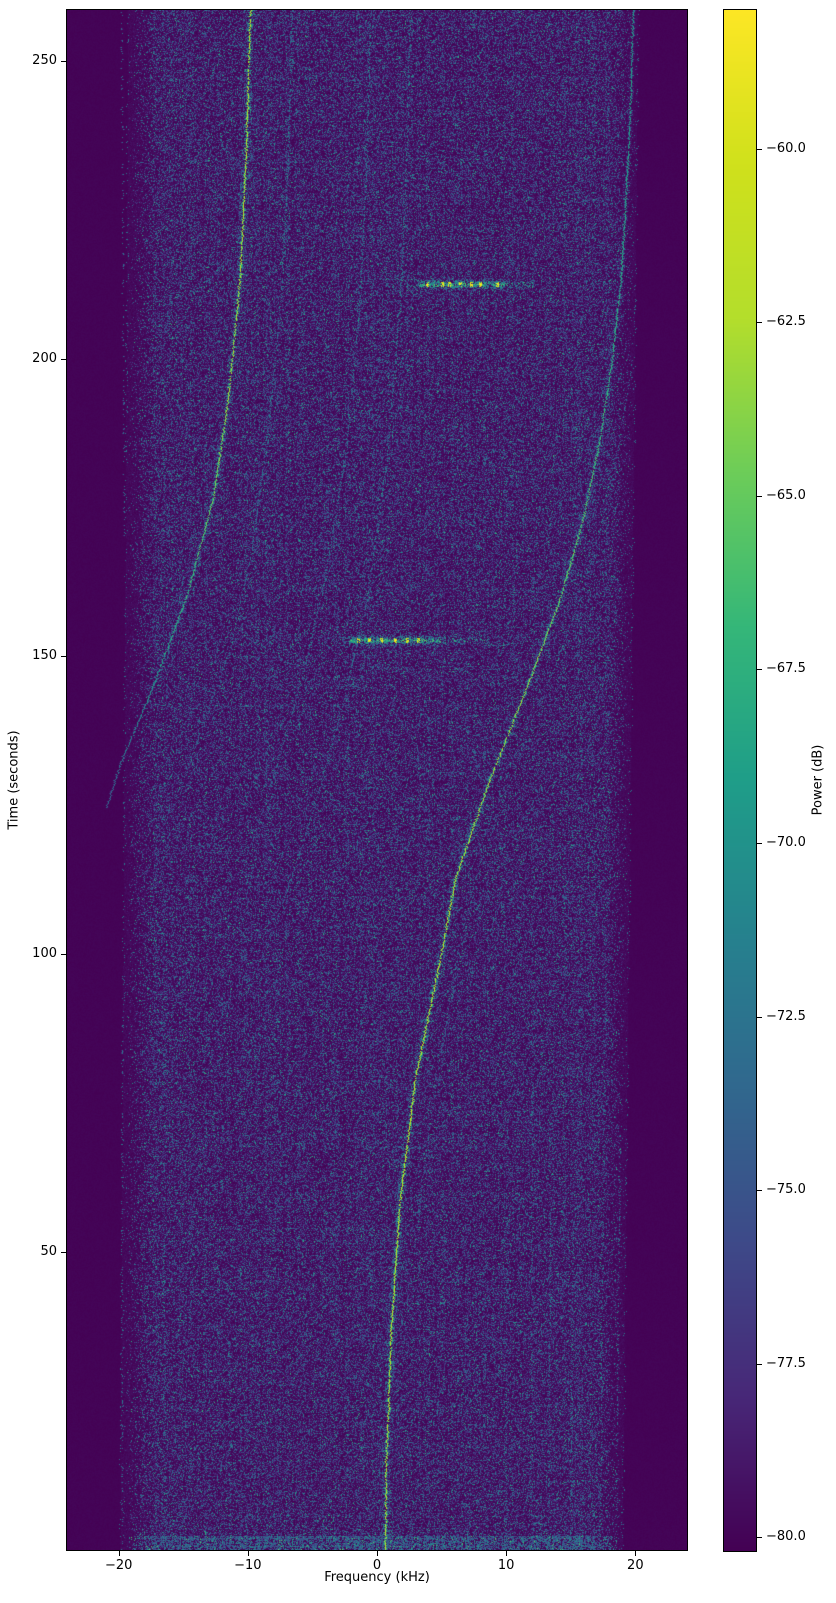 The height and width of the screenshot is (1603, 836). I want to click on colorbar-tick-label: −72.5, so click(786, 1016).